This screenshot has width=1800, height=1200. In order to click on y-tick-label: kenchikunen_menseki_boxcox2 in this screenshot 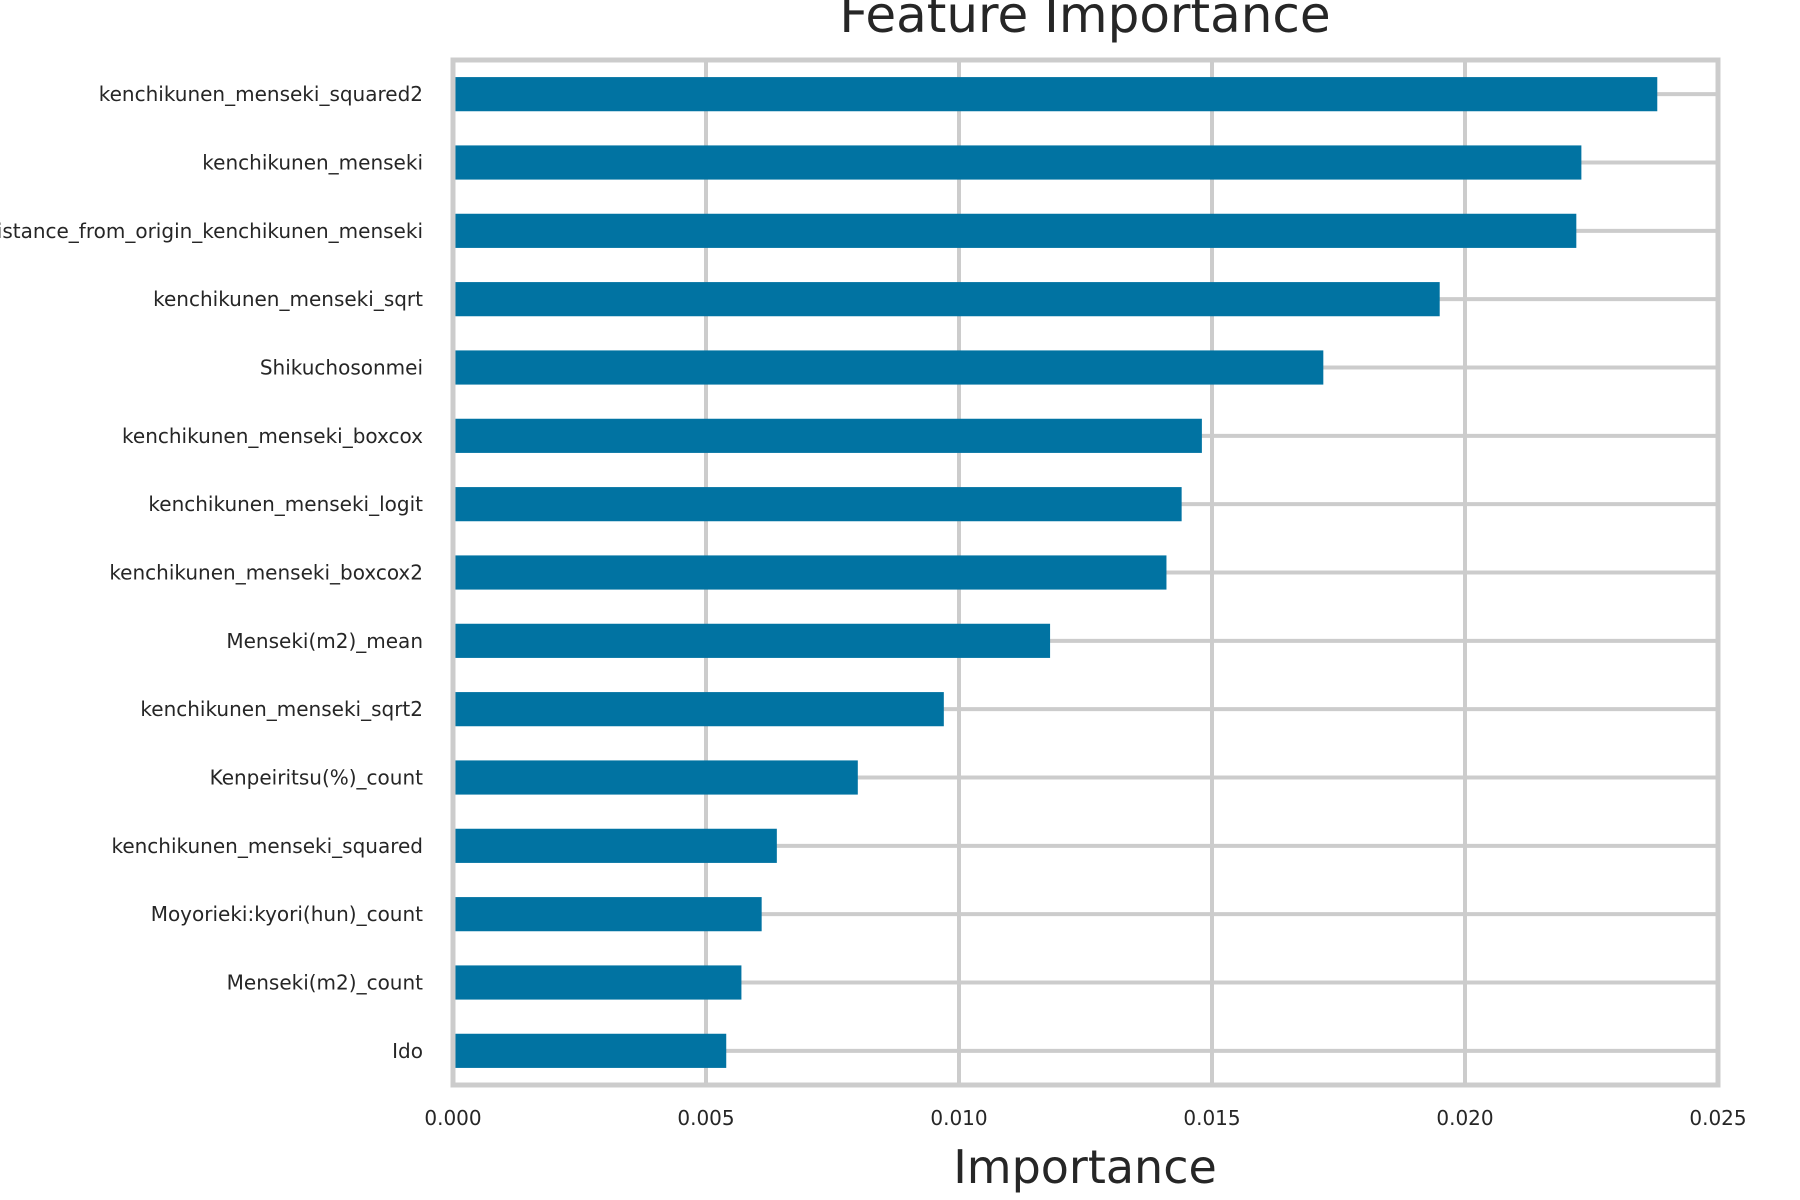, I will do `click(266, 573)`.